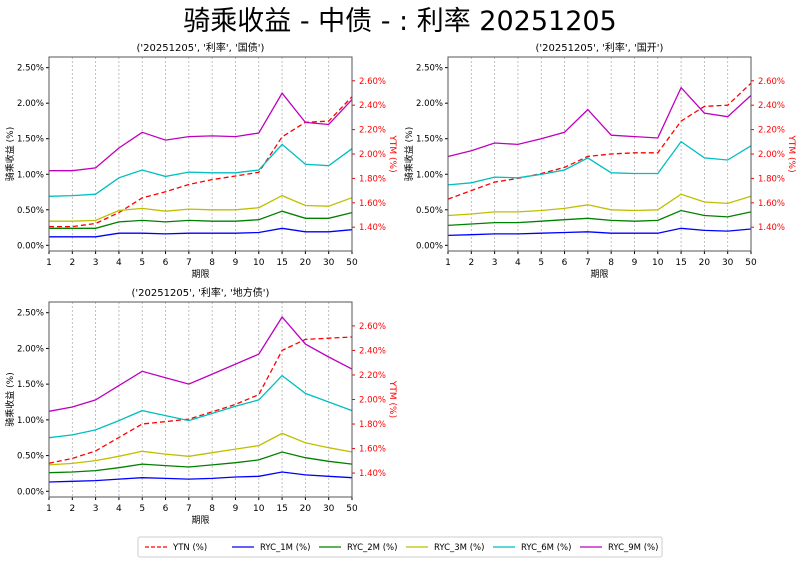 The image size is (800, 563). What do you see at coordinates (285, 548) in the screenshot?
I see `legend-label: RYC_1M (%)` at bounding box center [285, 548].